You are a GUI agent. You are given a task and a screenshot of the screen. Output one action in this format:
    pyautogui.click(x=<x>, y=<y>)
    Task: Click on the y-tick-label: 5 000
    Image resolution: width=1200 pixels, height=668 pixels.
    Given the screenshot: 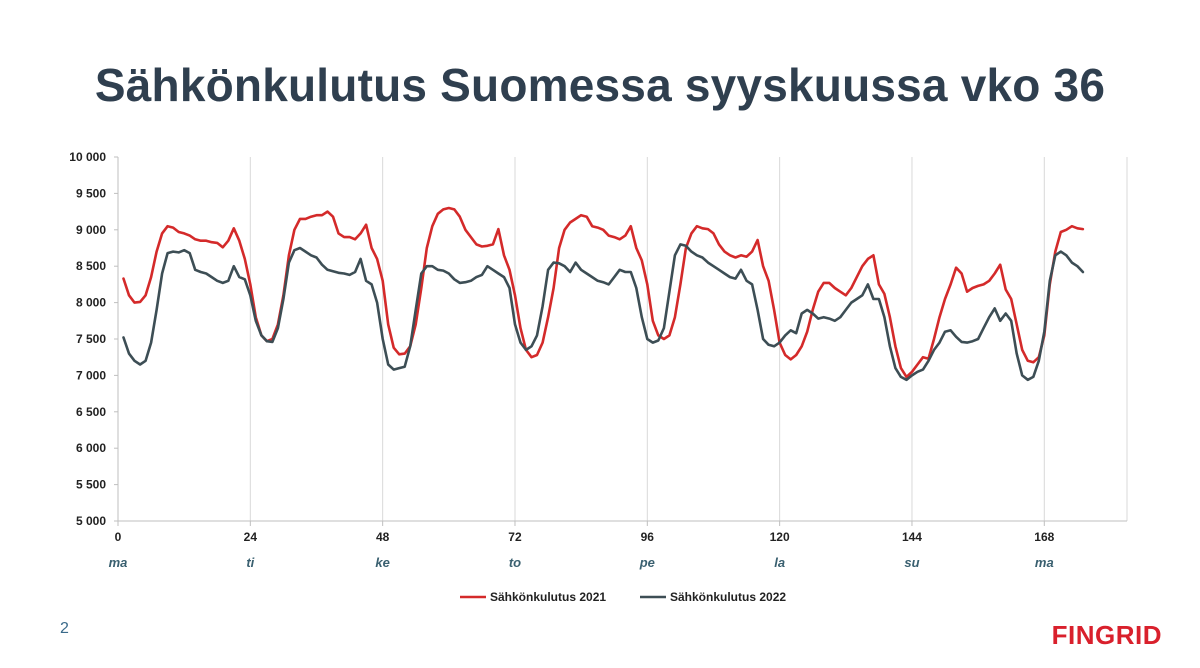 What is the action you would take?
    pyautogui.click(x=91, y=521)
    